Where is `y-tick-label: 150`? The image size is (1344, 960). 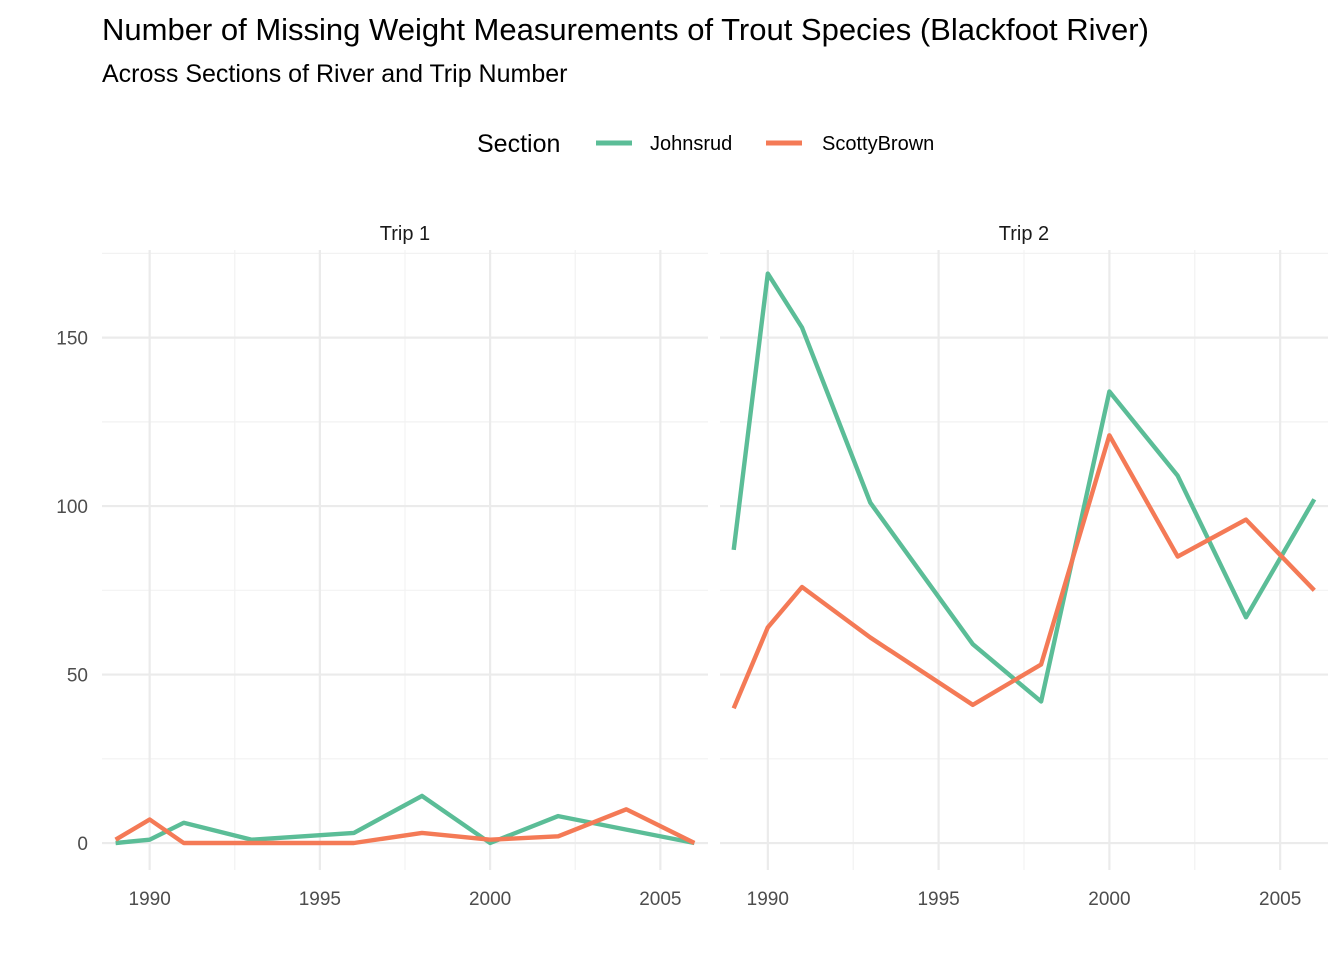 y-tick-label: 150 is located at coordinates (72, 339).